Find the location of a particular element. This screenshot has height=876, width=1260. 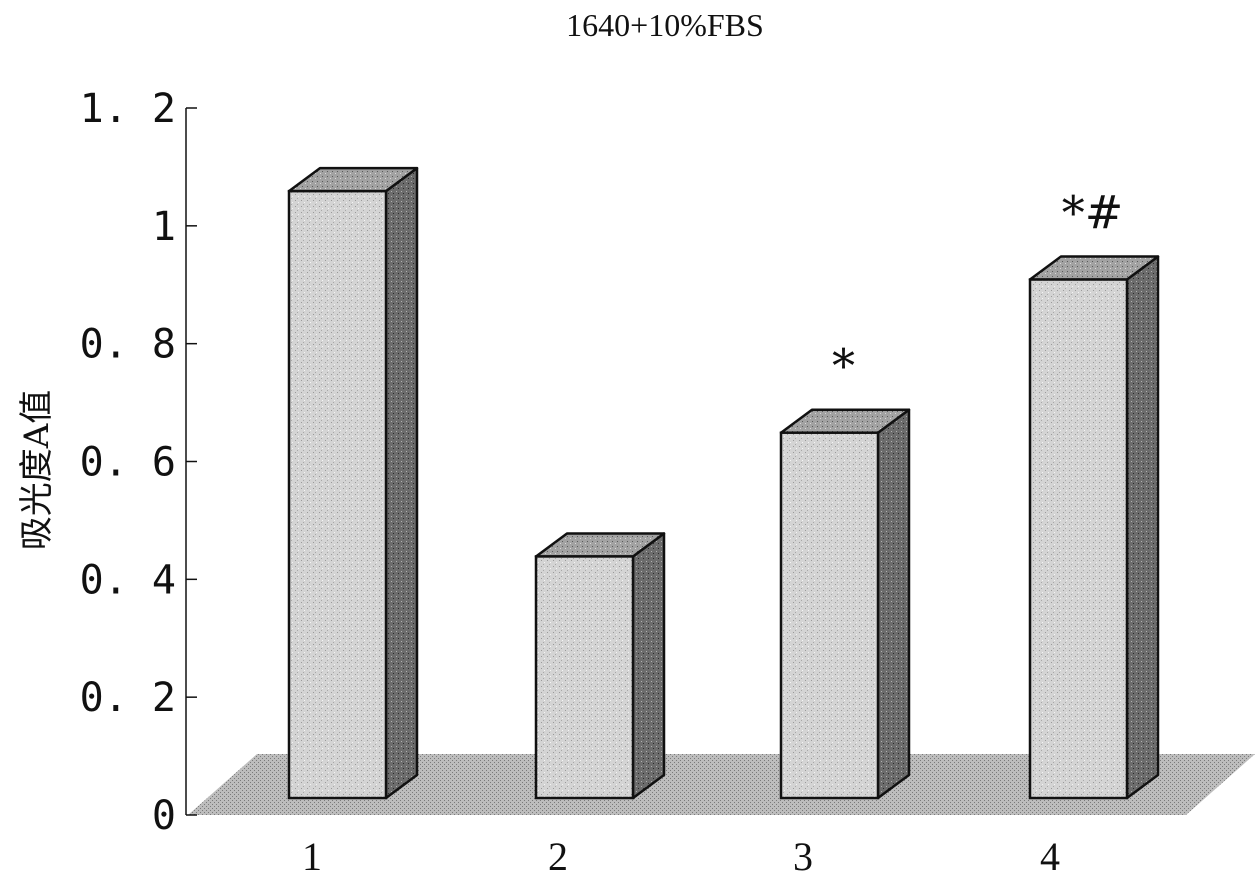

x-tick-label: 4 is located at coordinates (1050, 855).